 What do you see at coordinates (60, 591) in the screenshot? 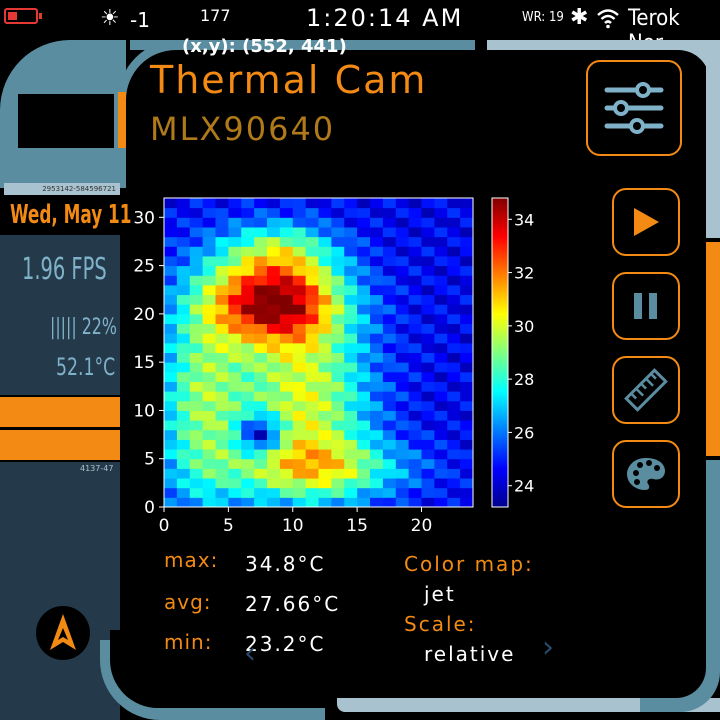
I see `frame-lower-left` at bounding box center [60, 591].